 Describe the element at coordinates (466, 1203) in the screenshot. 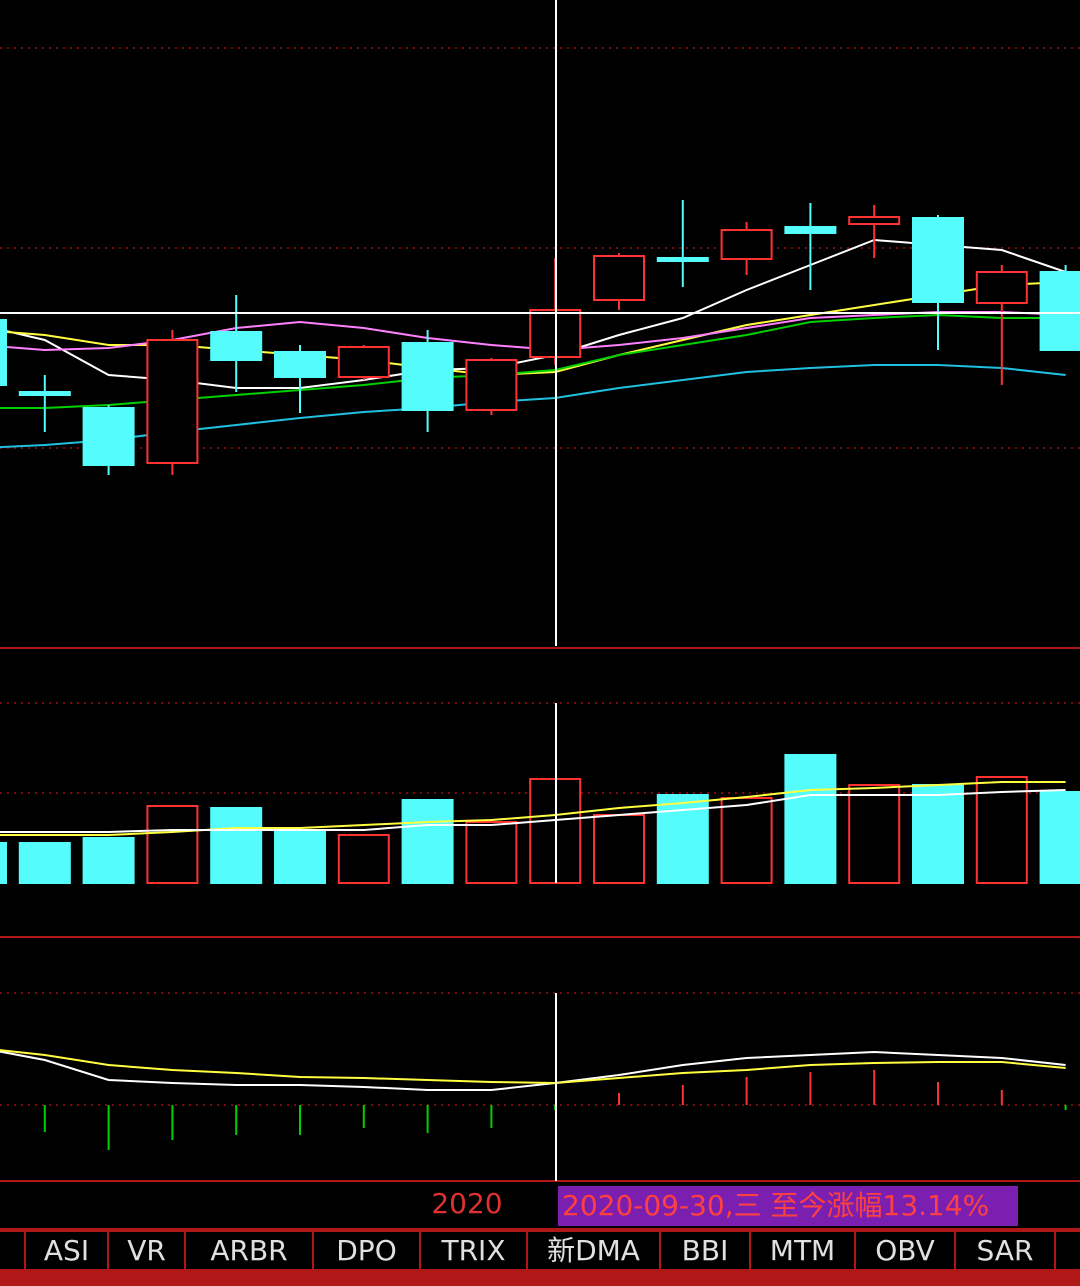

I see `year-label: 2020` at that location.